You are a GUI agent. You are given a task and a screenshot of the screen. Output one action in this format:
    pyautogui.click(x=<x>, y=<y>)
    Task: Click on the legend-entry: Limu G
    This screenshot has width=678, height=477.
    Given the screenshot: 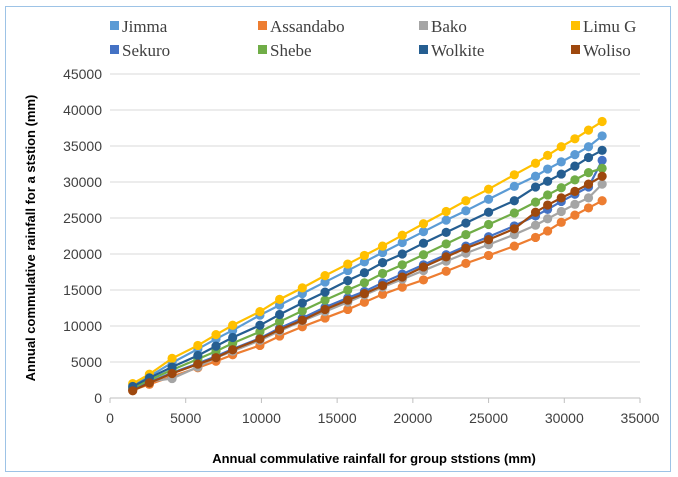 What is the action you would take?
    pyautogui.click(x=603, y=26)
    